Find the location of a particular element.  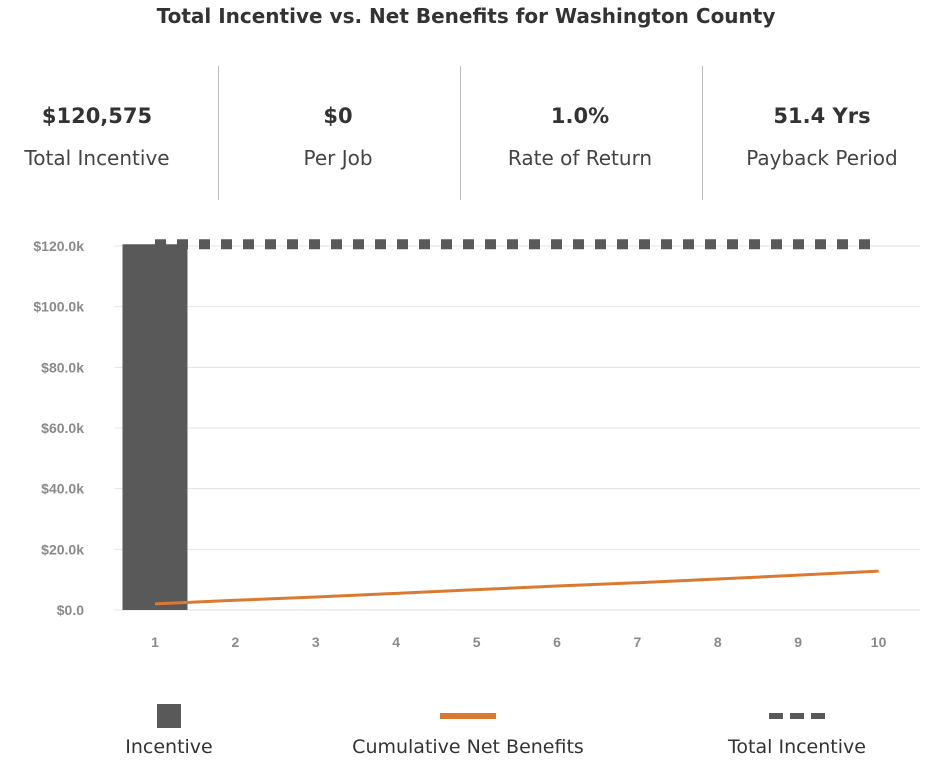

x-tick-label: 8 is located at coordinates (718, 642).